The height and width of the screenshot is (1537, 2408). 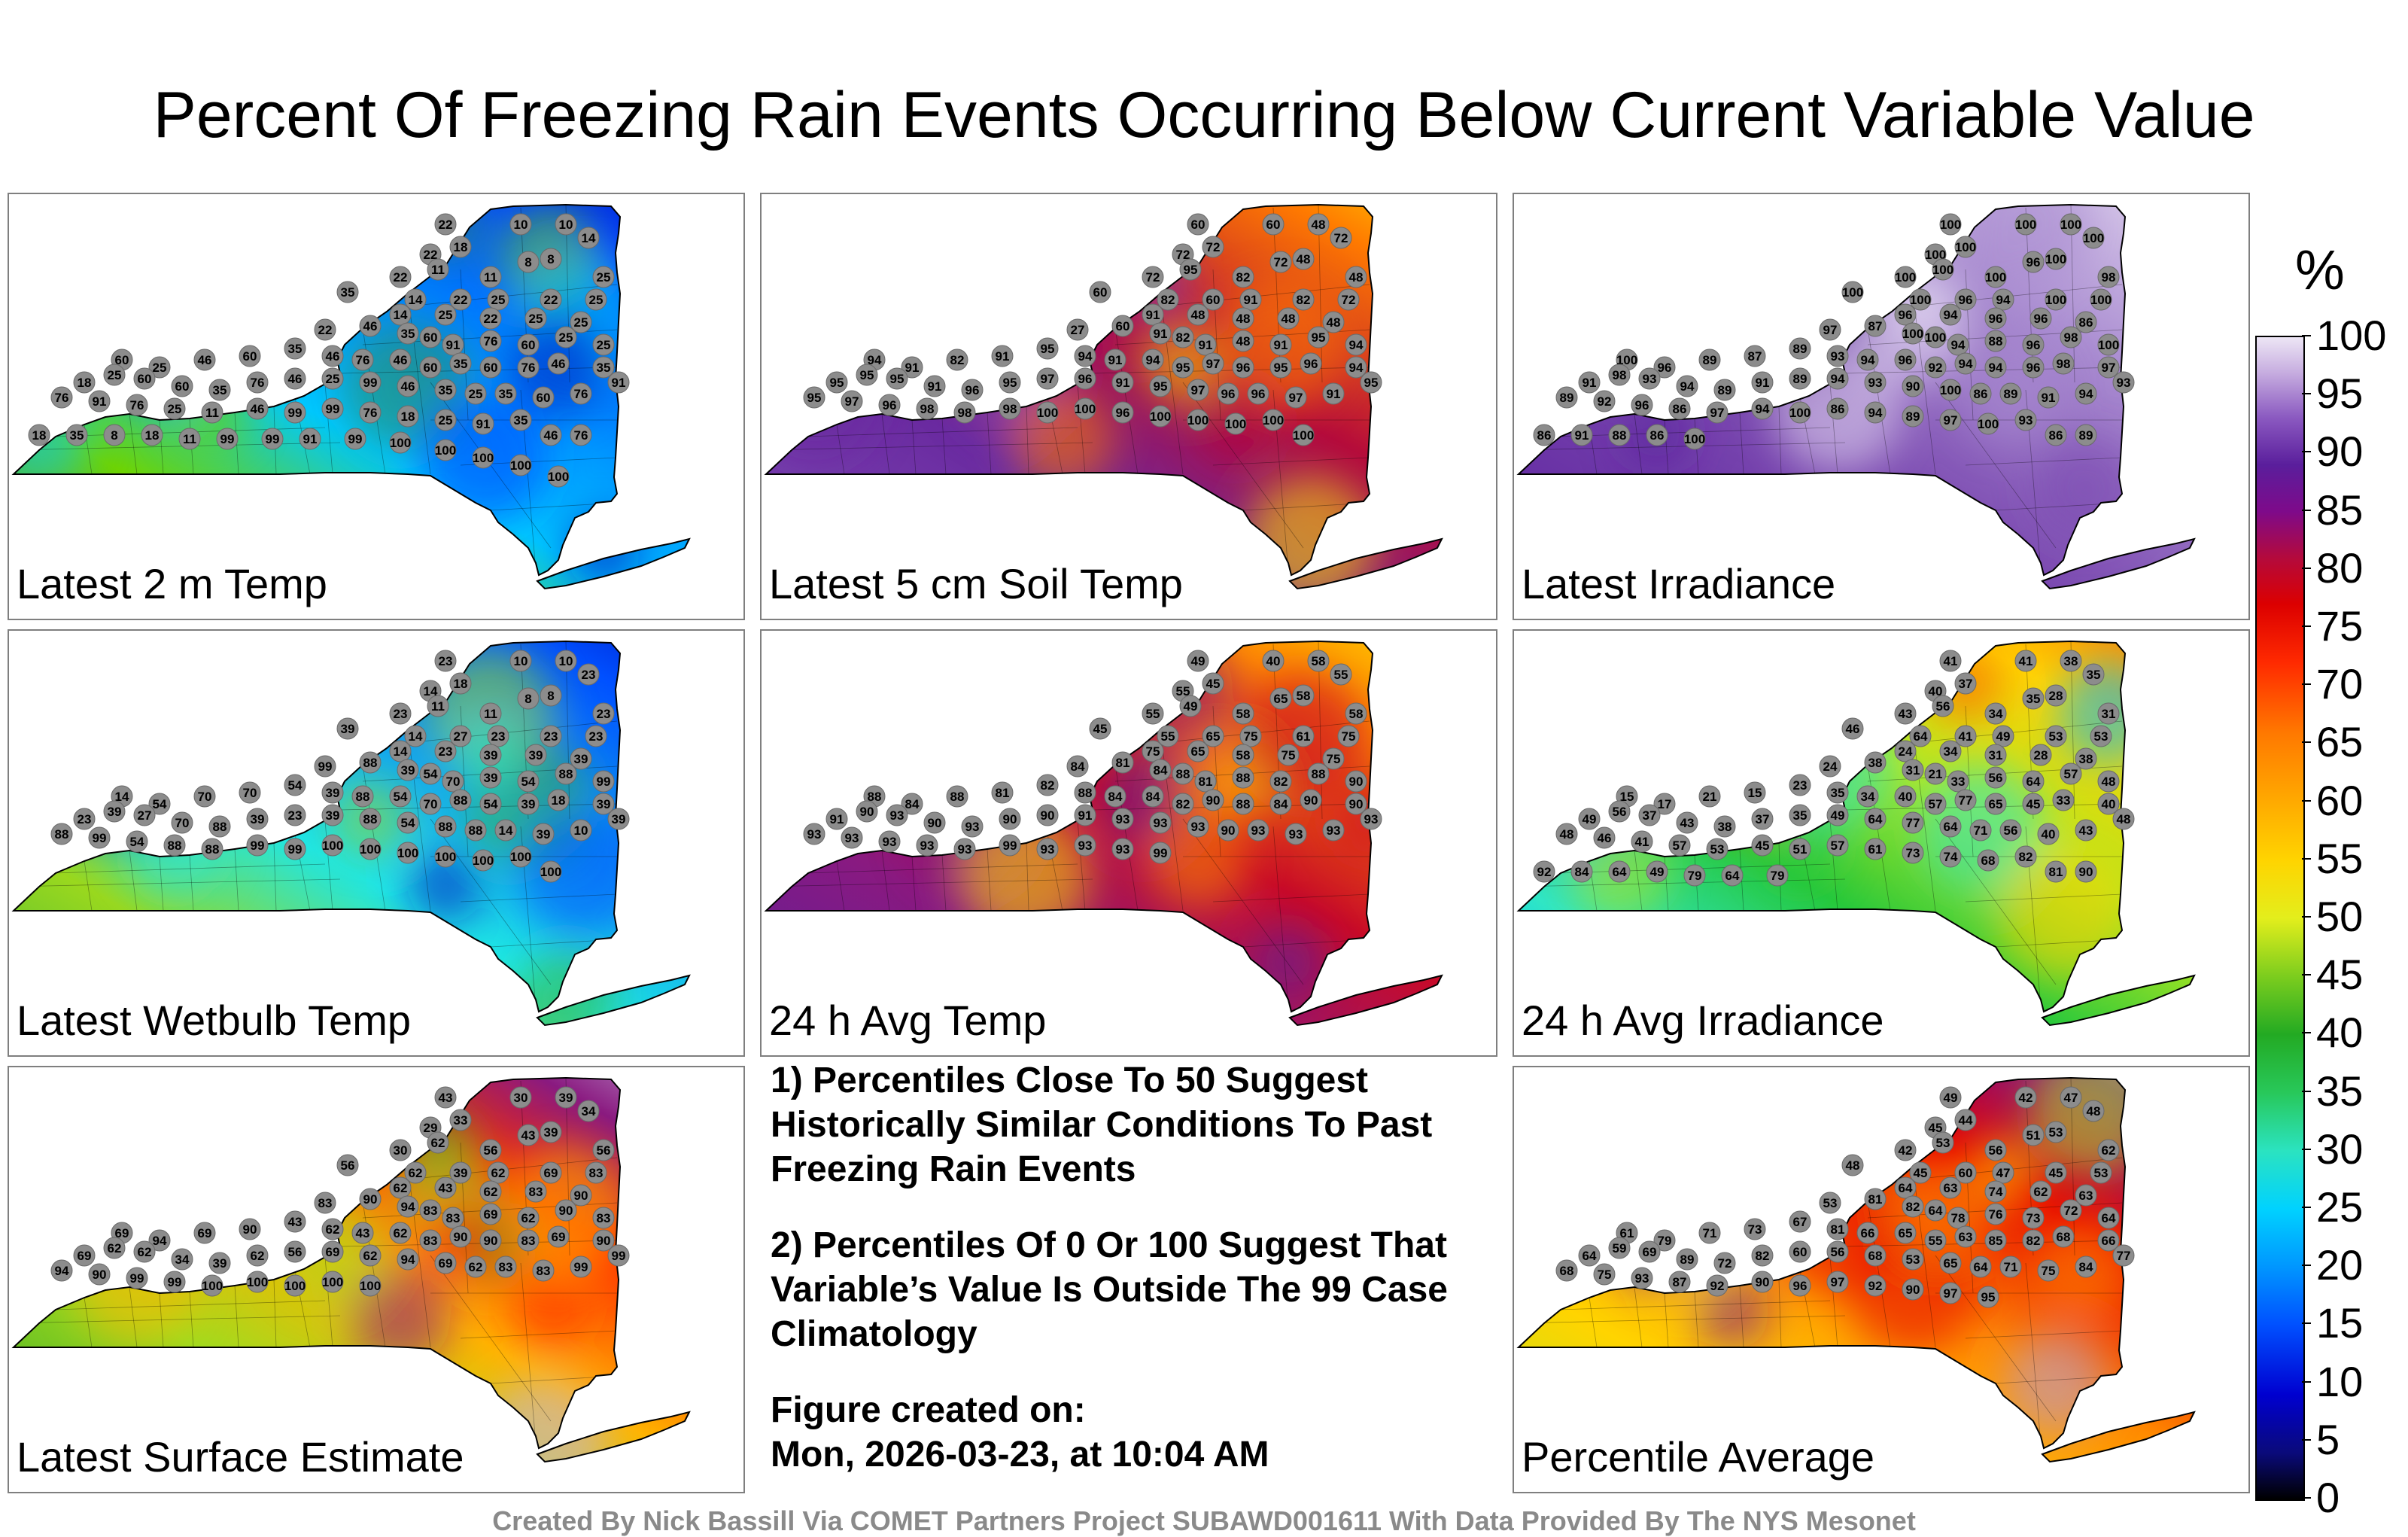 What do you see at coordinates (490, 367) in the screenshot?
I see `station-marker: 60` at bounding box center [490, 367].